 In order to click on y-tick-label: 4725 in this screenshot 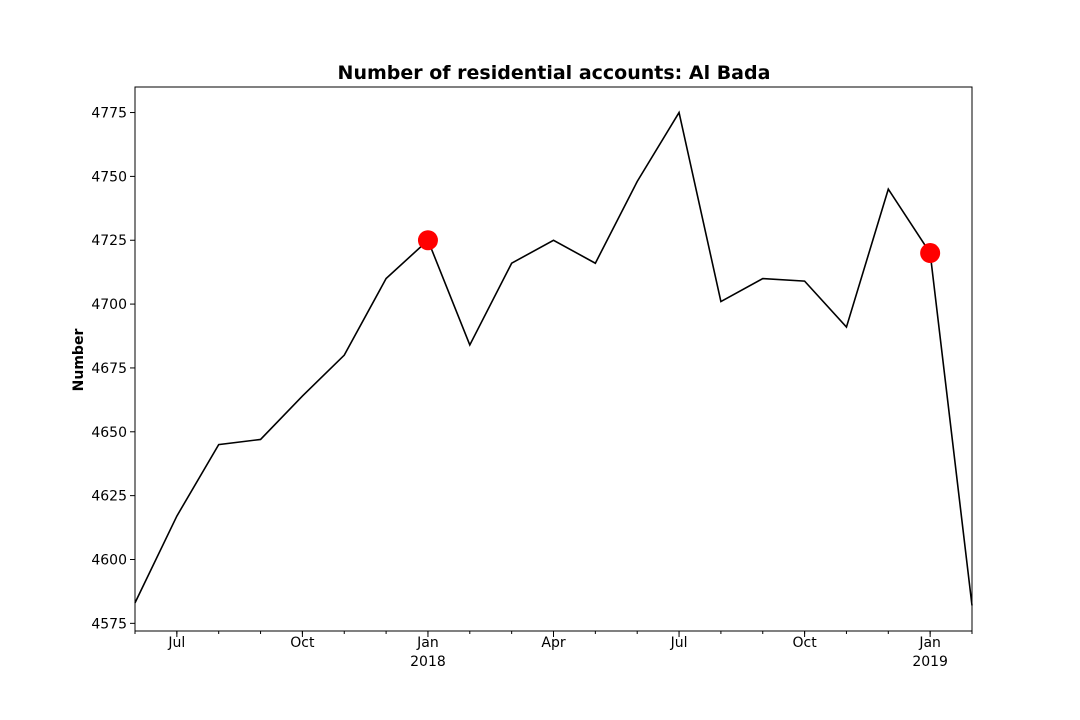, I will do `click(109, 241)`.